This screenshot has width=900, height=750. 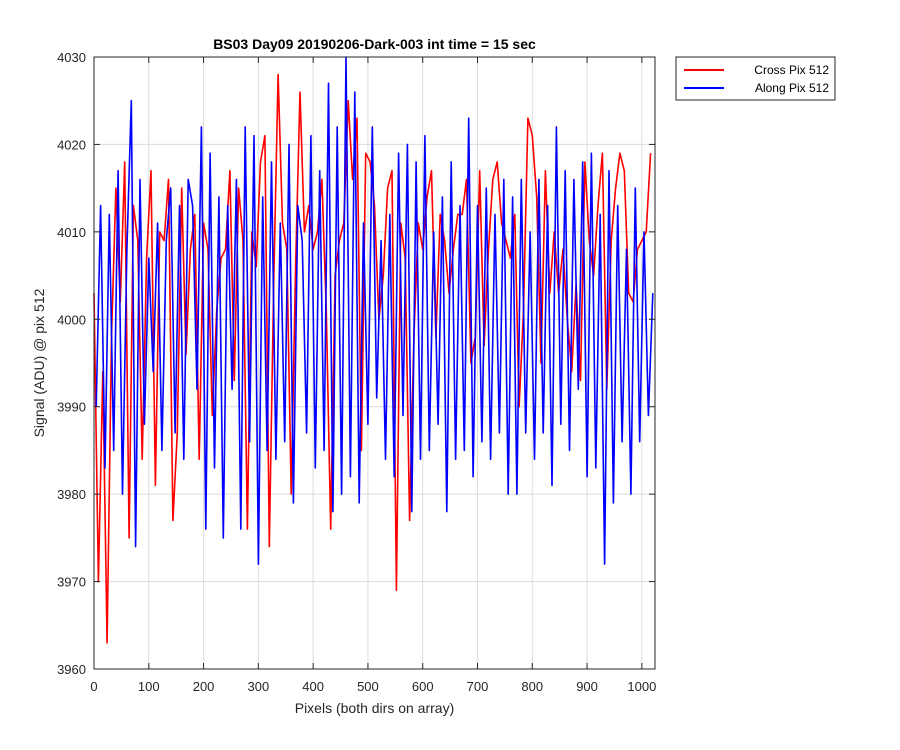 I want to click on y-tick-label: 3990, so click(x=71, y=407).